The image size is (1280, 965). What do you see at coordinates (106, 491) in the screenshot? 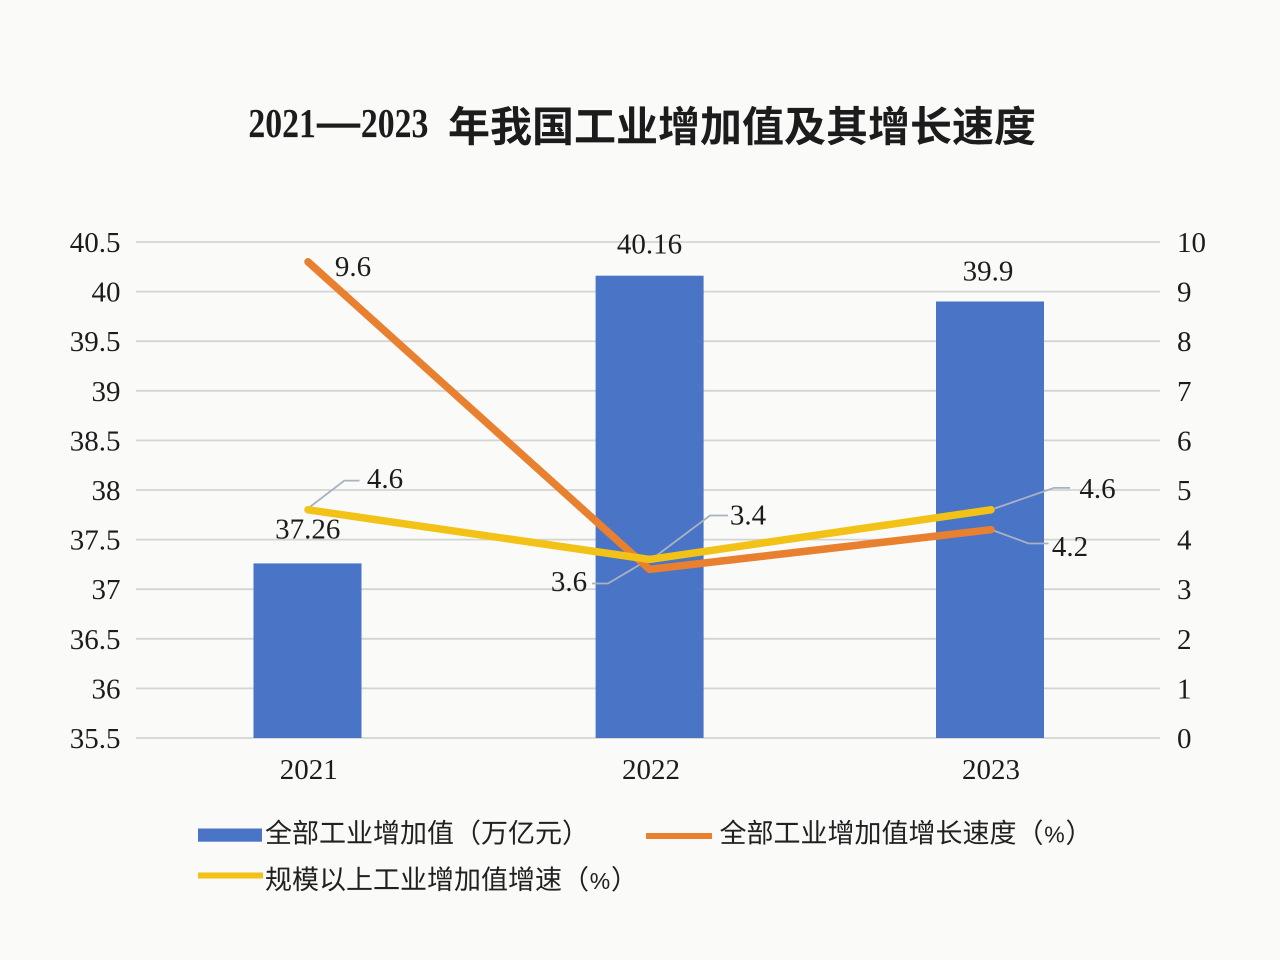
I see `svg-text: 38` at bounding box center [106, 491].